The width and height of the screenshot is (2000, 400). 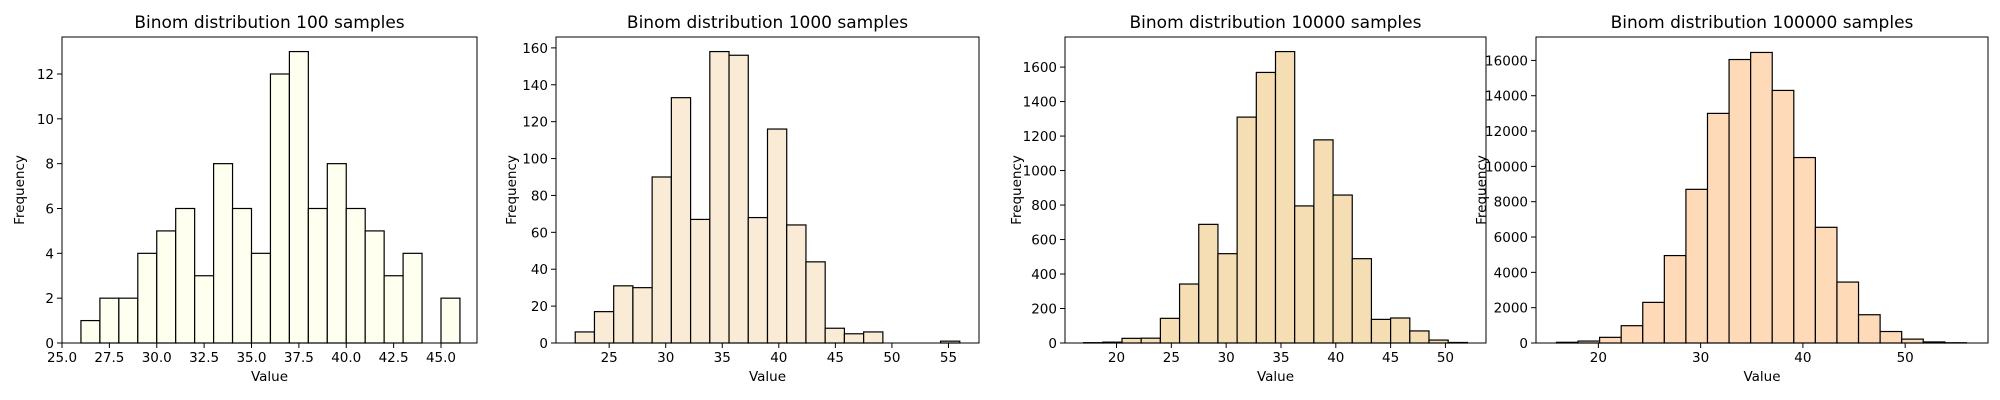 I want to click on y-tick-label: 2, so click(x=49, y=299).